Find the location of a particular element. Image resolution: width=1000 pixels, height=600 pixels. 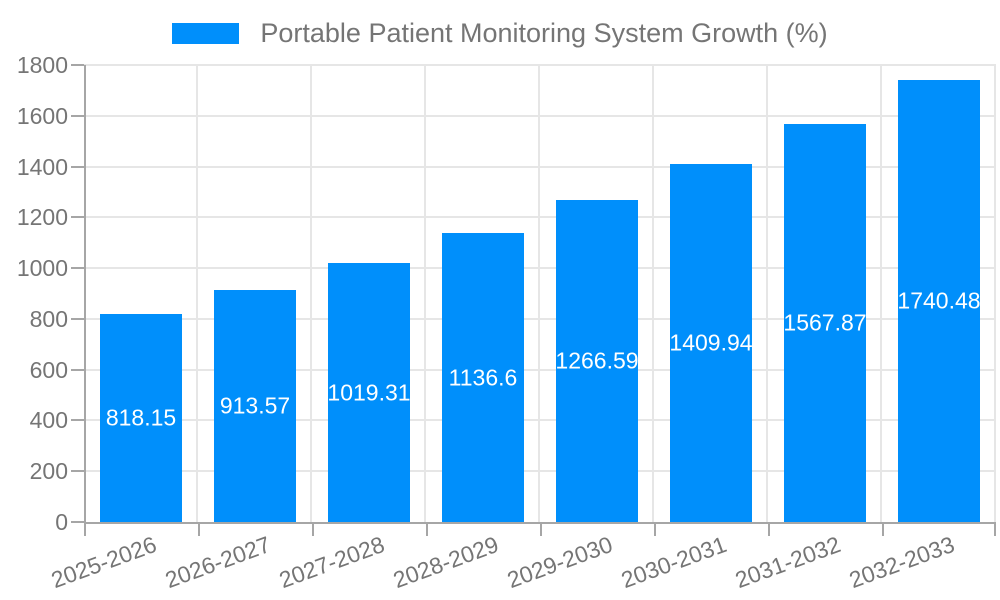

y-axis-tick-label: 0 is located at coordinates (61, 522).